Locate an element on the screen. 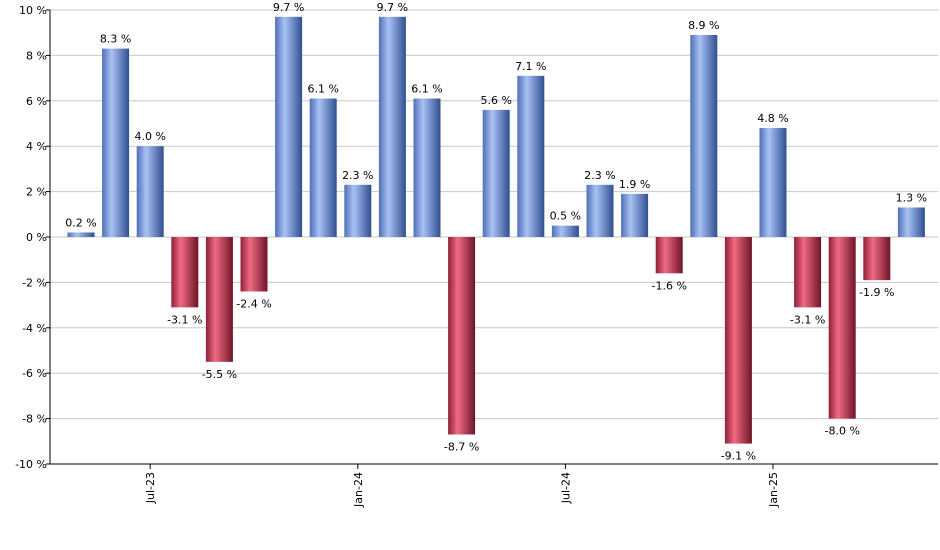 Image resolution: width=940 pixels, height=550 pixels. data-label: -2.4 % is located at coordinates (253, 303).